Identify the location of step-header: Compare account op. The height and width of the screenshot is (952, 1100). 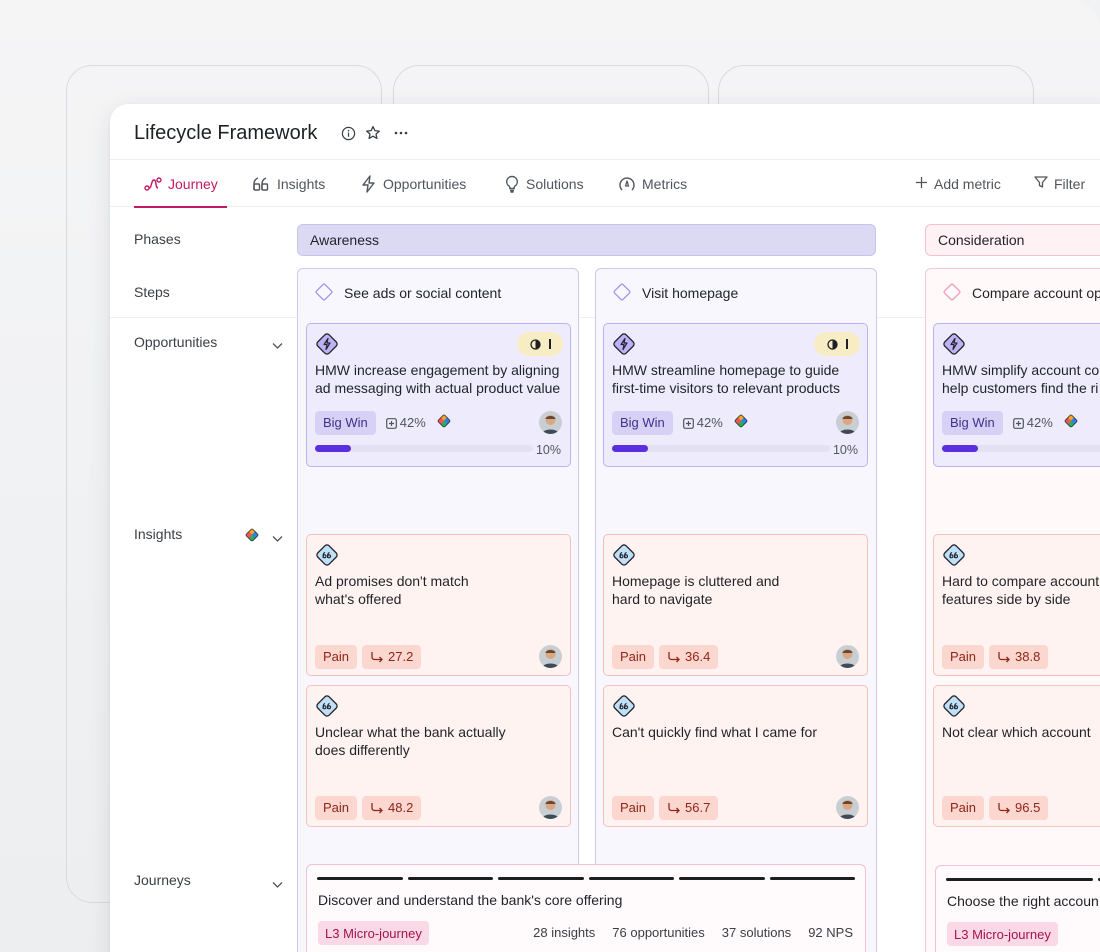
(1013, 293).